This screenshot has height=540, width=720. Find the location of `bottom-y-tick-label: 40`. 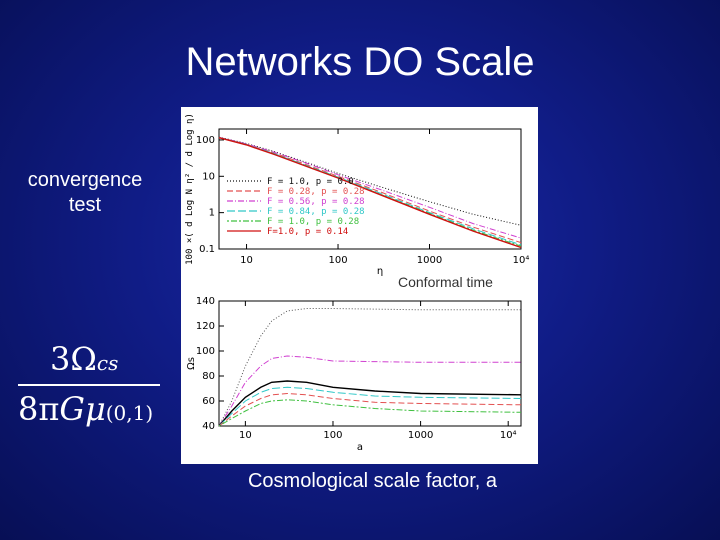

bottom-y-tick-label: 40 is located at coordinates (208, 426).